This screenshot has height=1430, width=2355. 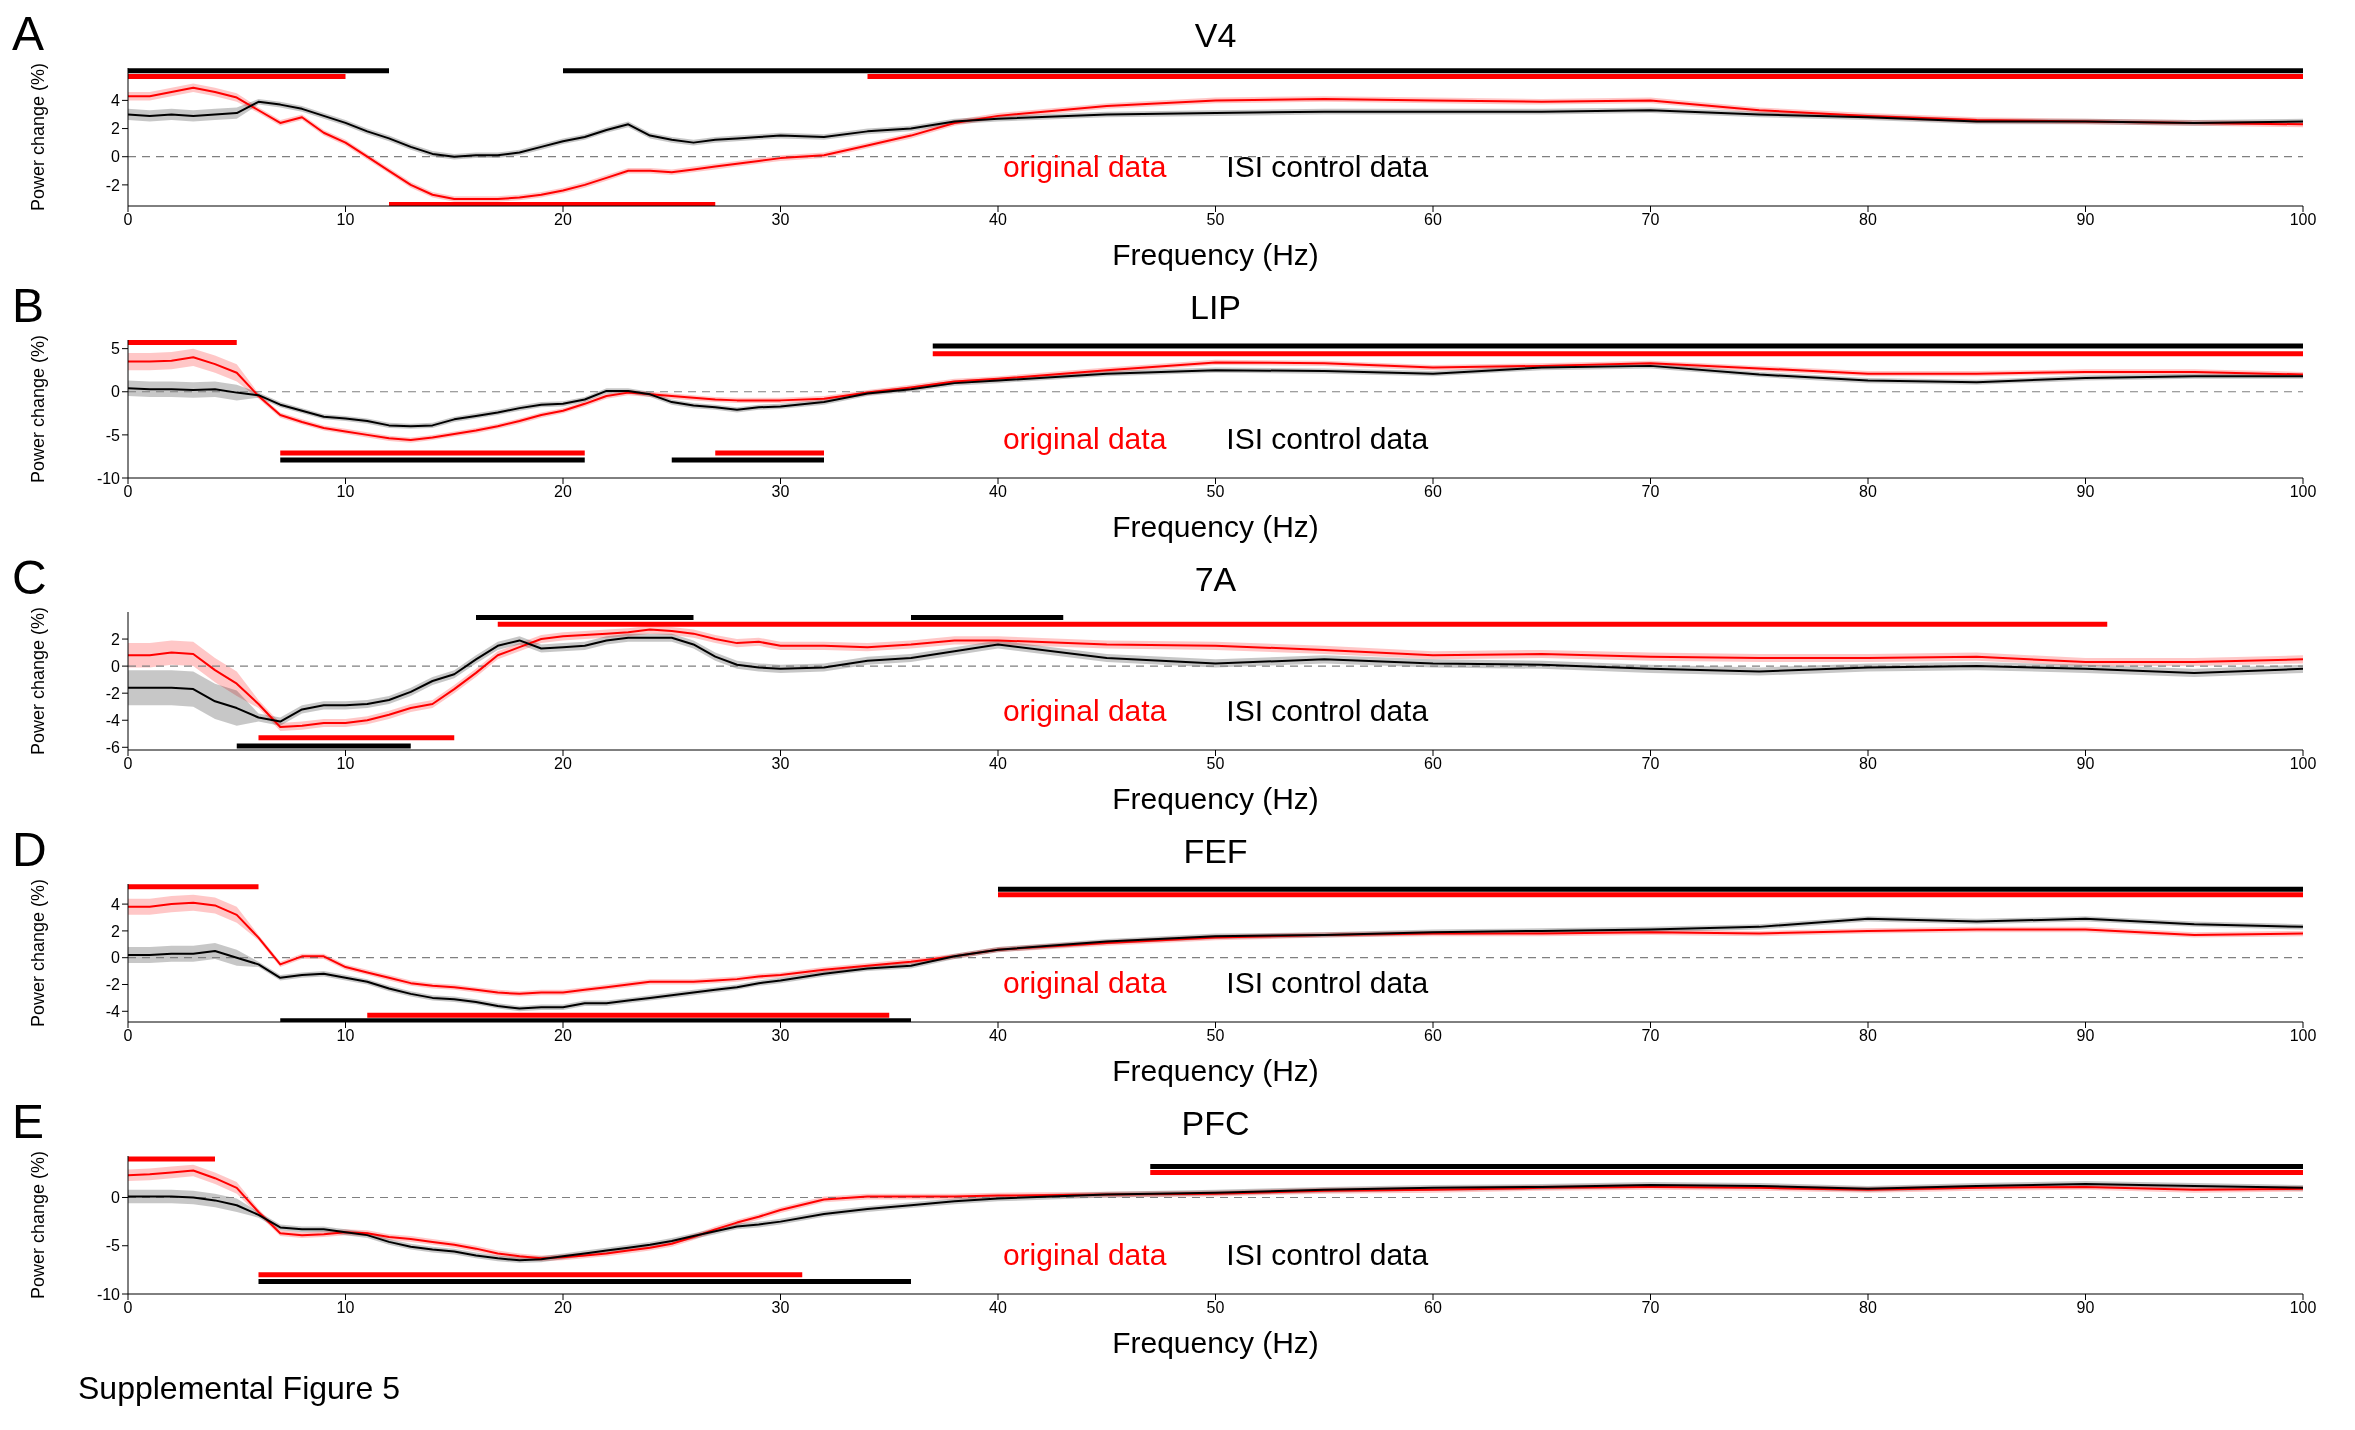 I want to click on text: E, so click(x=28, y=1121).